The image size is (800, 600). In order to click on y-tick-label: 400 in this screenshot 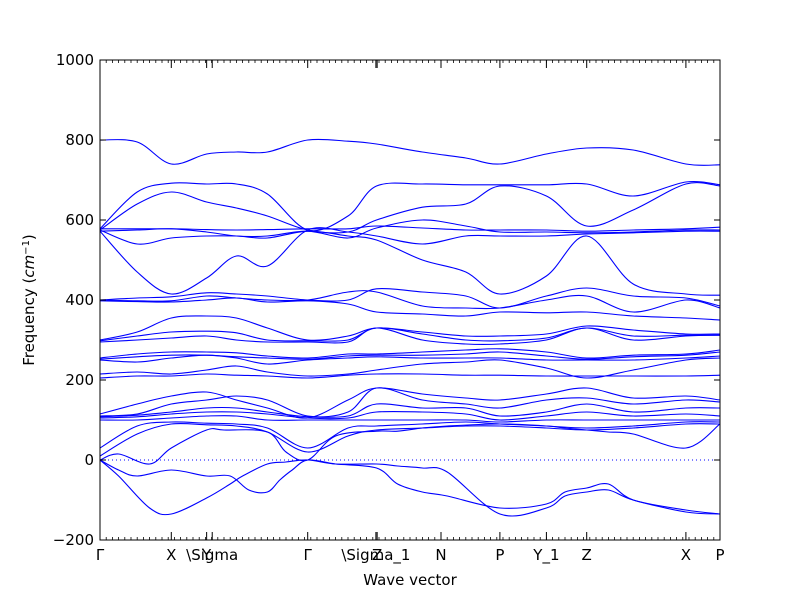, I will do `click(79, 300)`.